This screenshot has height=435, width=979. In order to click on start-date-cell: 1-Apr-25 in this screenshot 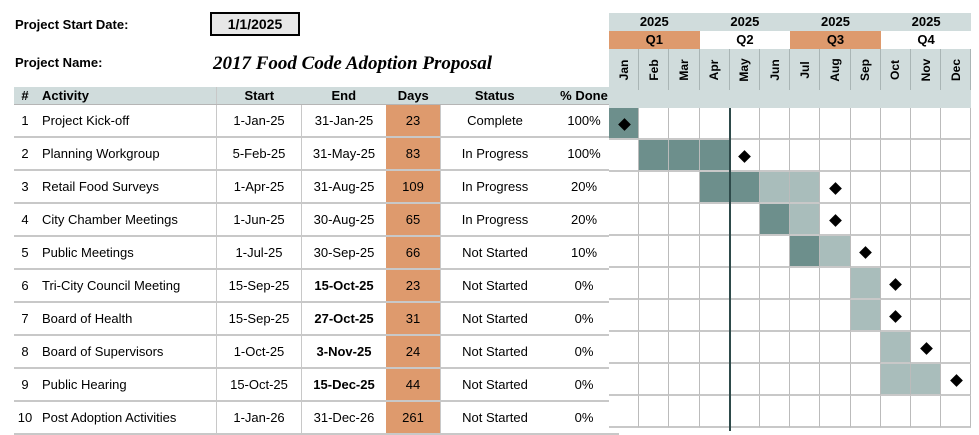, I will do `click(259, 187)`.